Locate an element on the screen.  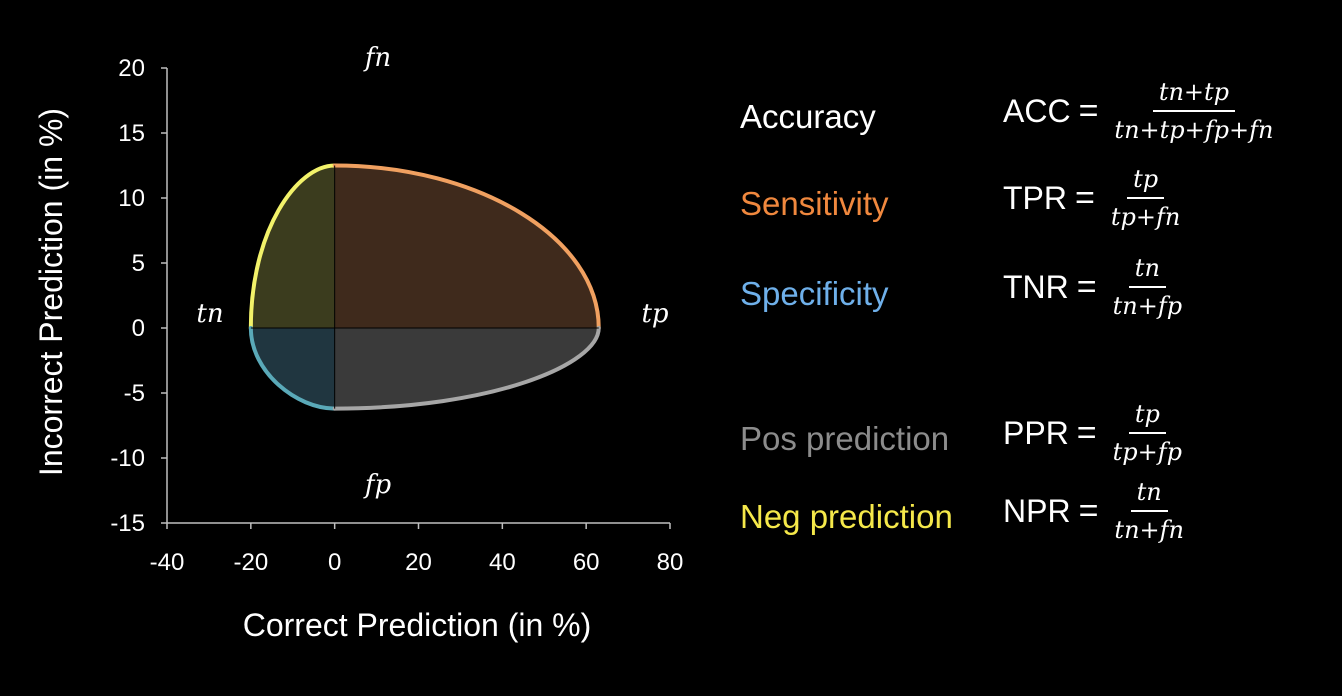
y-ticks: 20 15 10 5 0 -5 -10 -15 is located at coordinates (138, 296).